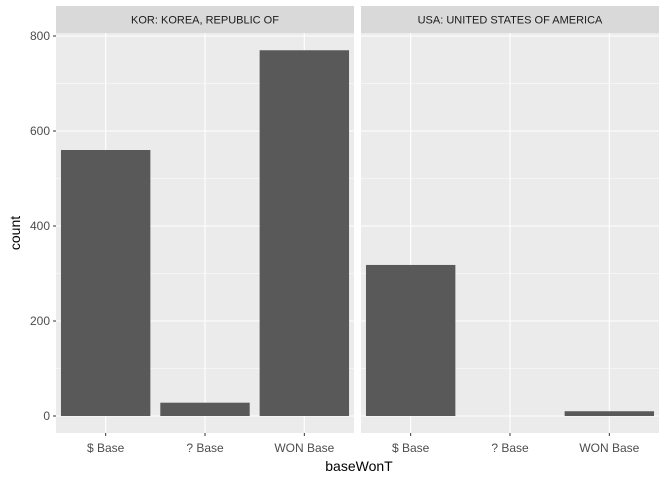  I want to click on facet-strip-label: USA: UNITED STATES OF AMERICA, so click(510, 21).